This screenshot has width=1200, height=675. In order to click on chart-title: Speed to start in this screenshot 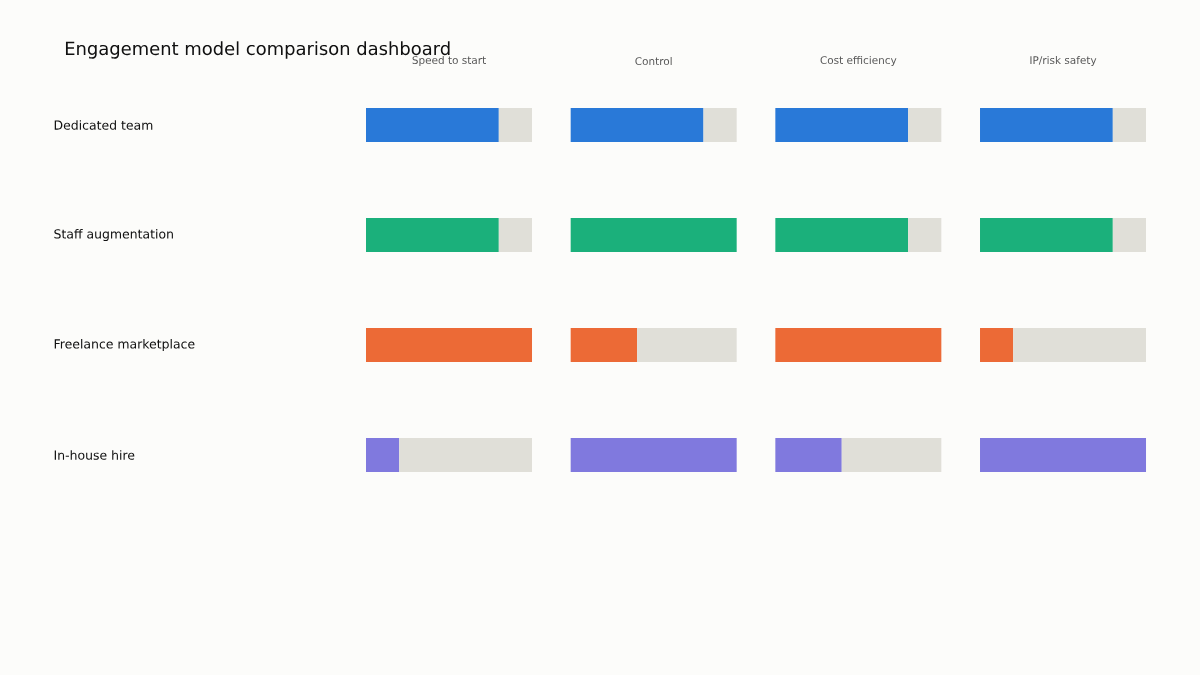, I will do `click(449, 61)`.